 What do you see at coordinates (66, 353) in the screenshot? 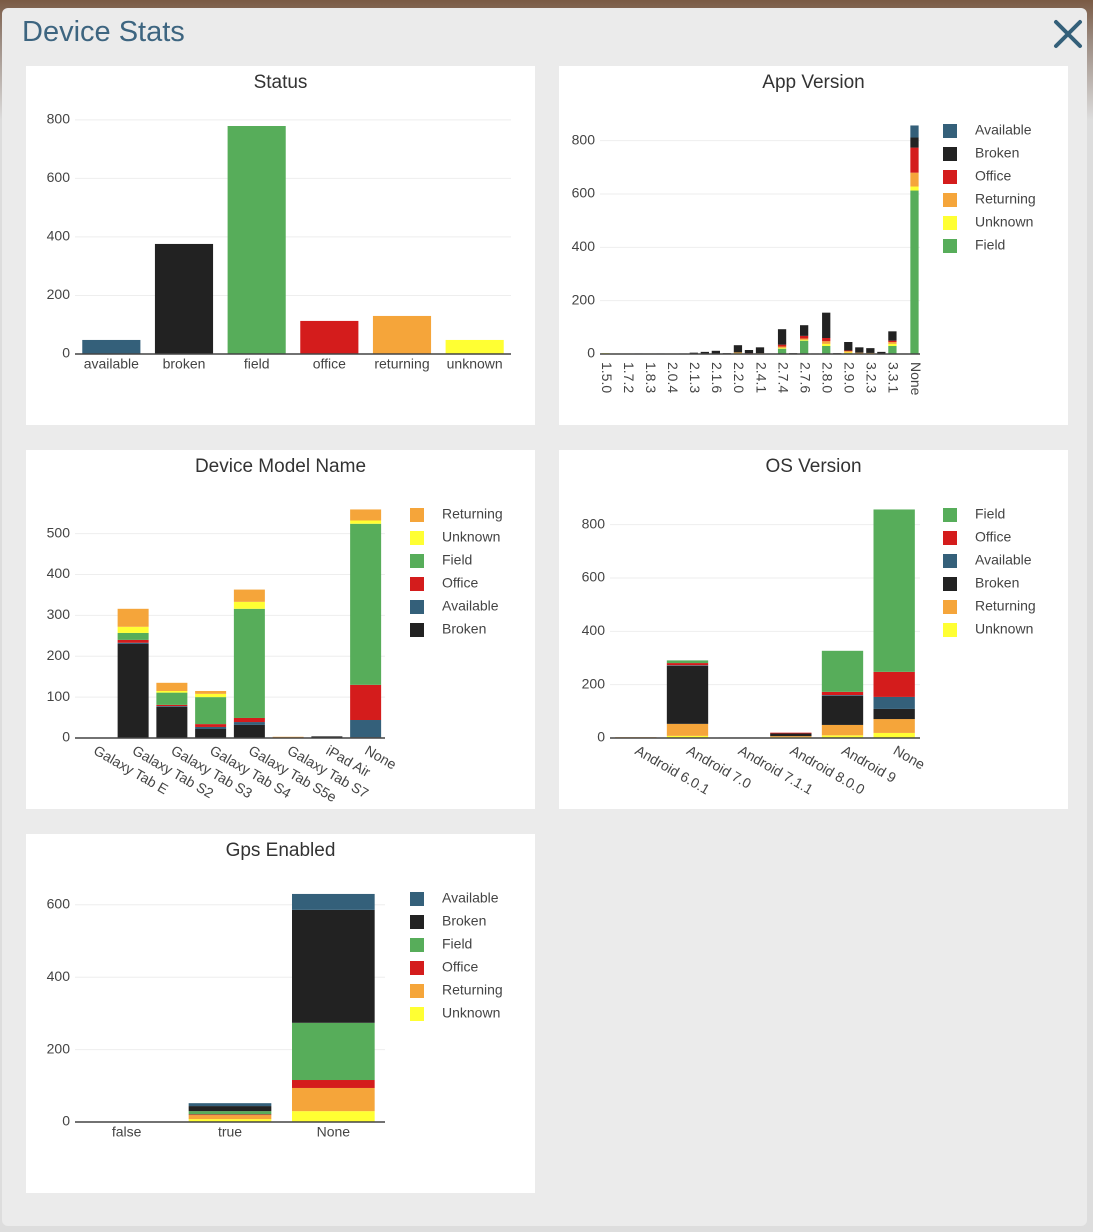
I see `y-tick-label: 0` at bounding box center [66, 353].